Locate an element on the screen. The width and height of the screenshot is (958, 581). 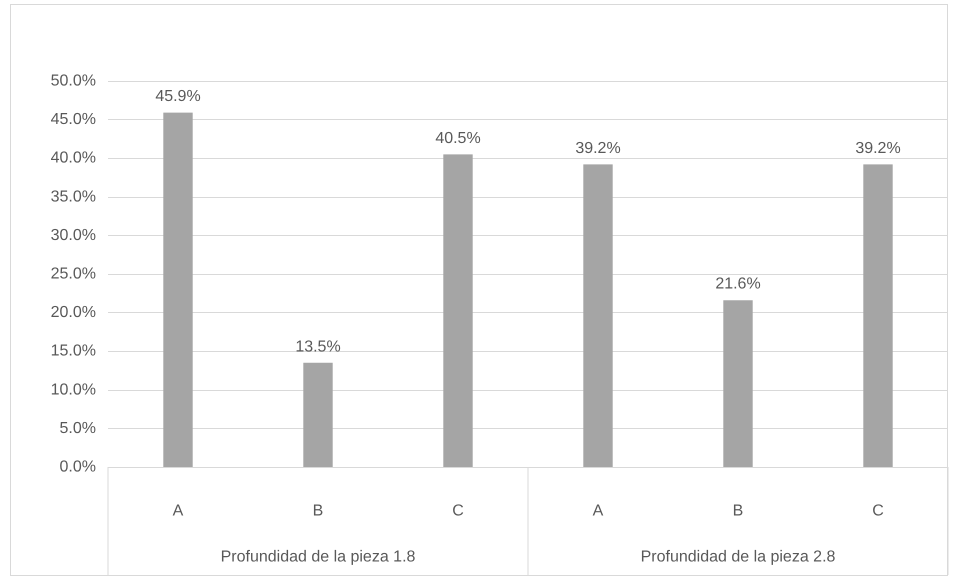
y-tick-label: 30.0% is located at coordinates (73, 235).